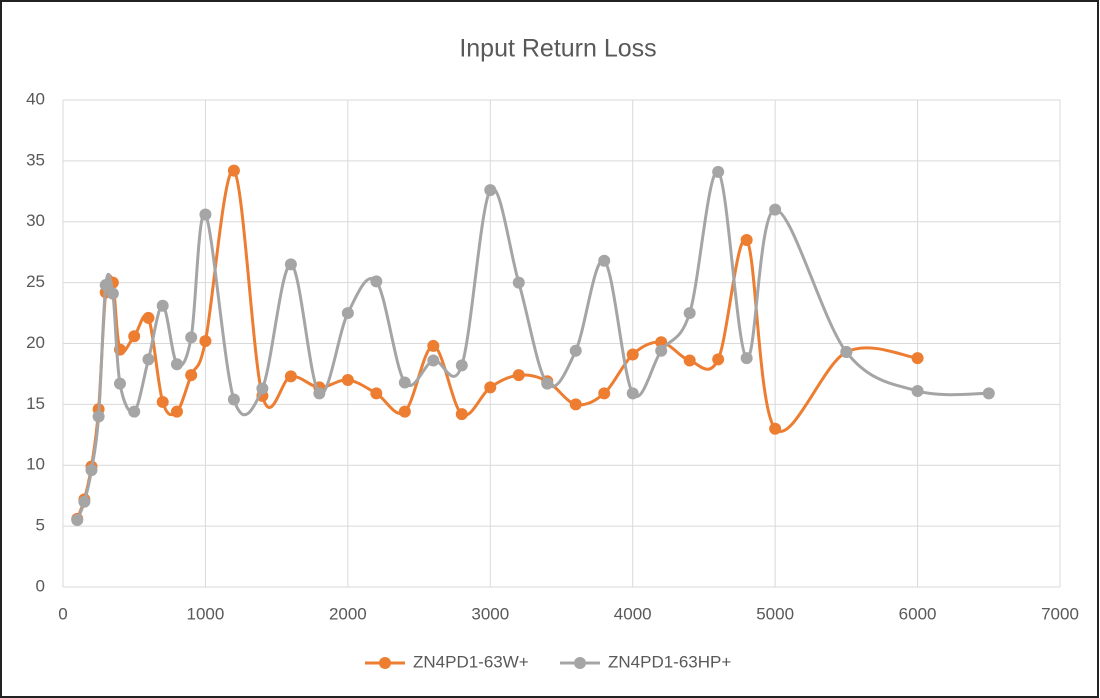 The image size is (1100, 698). Describe the element at coordinates (40, 585) in the screenshot. I see `y-tick-label: 0` at that location.